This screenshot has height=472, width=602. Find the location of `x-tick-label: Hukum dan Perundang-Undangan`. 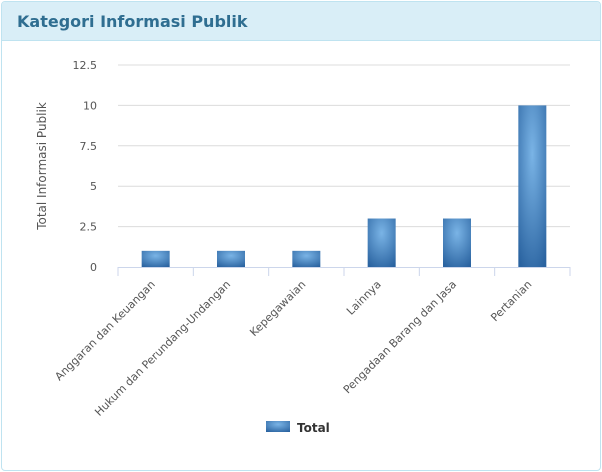

x-tick-label: Hukum dan Perundang-Undangan is located at coordinates (162, 348).